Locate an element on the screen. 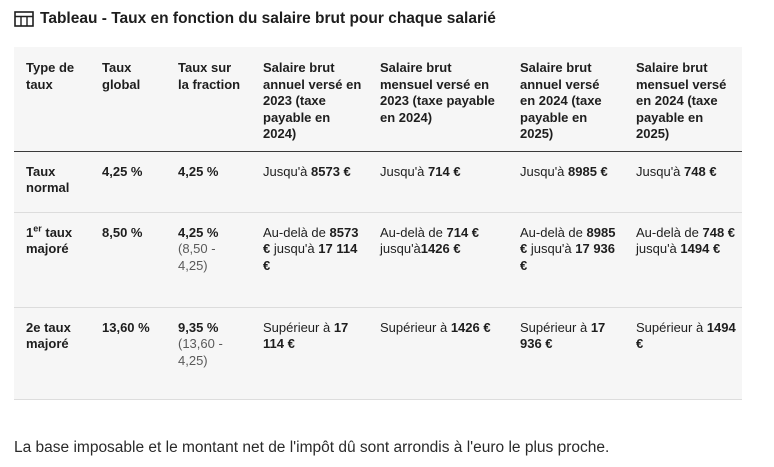 Image resolution: width=774 pixels, height=467 pixels. monthly-2024-cell: Au-delà de 748 € jusqu'à 1494 € is located at coordinates (683, 260).